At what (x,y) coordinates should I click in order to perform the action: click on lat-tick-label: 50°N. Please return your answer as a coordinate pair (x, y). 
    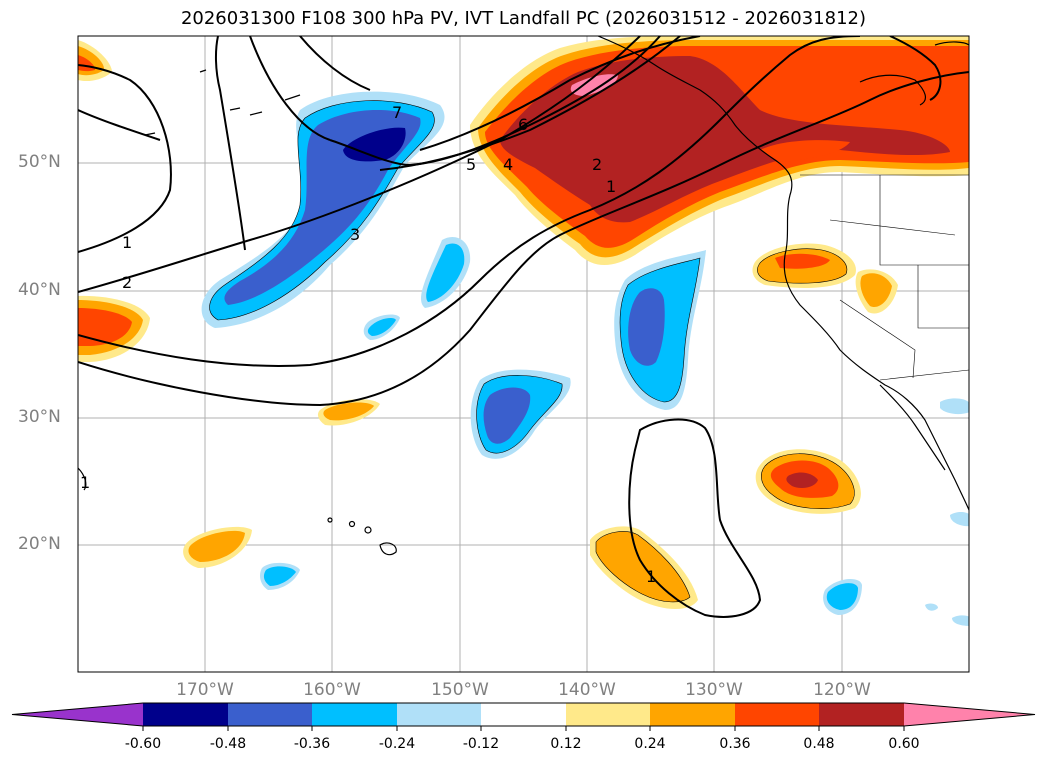
    Looking at the image, I should click on (39, 162).